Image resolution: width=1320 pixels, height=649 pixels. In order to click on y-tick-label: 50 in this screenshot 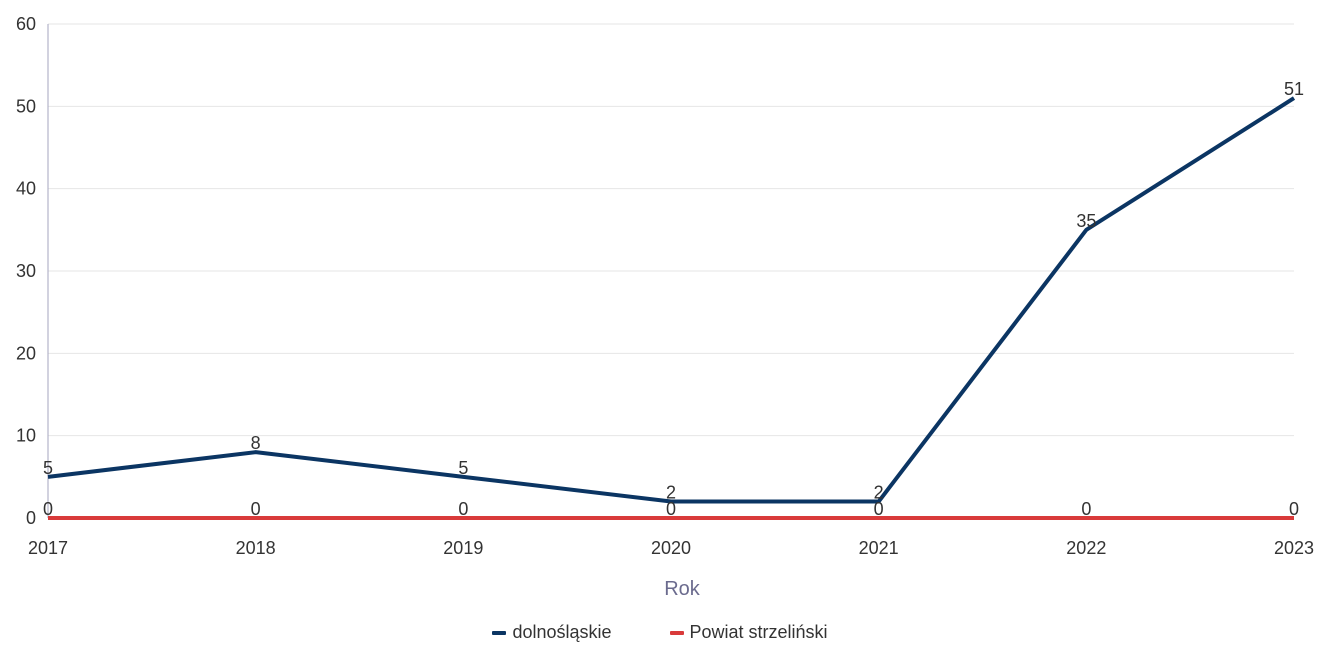, I will do `click(26, 106)`.